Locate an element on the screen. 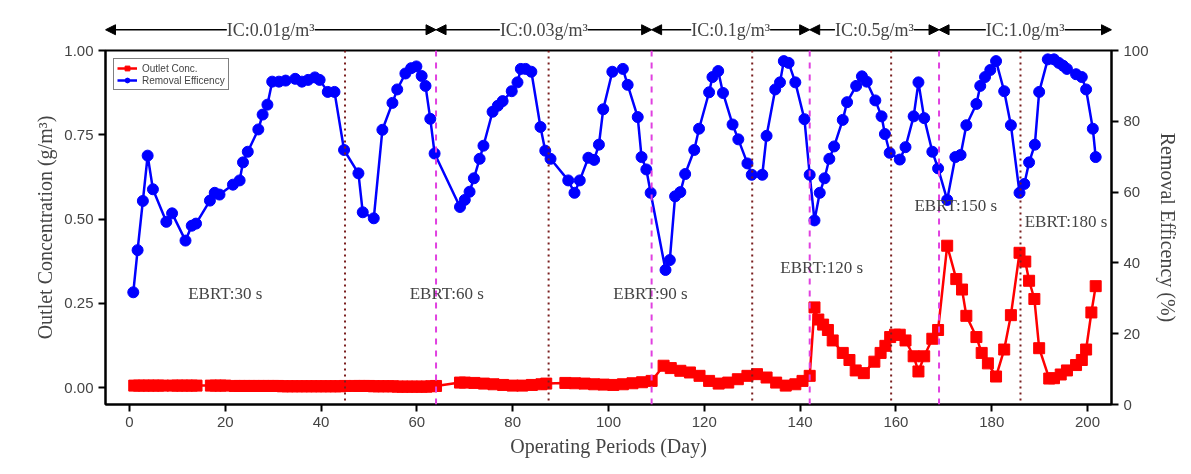 This screenshot has width=1191, height=474. text: IC:1.0g/m³ is located at coordinates (1025, 29).